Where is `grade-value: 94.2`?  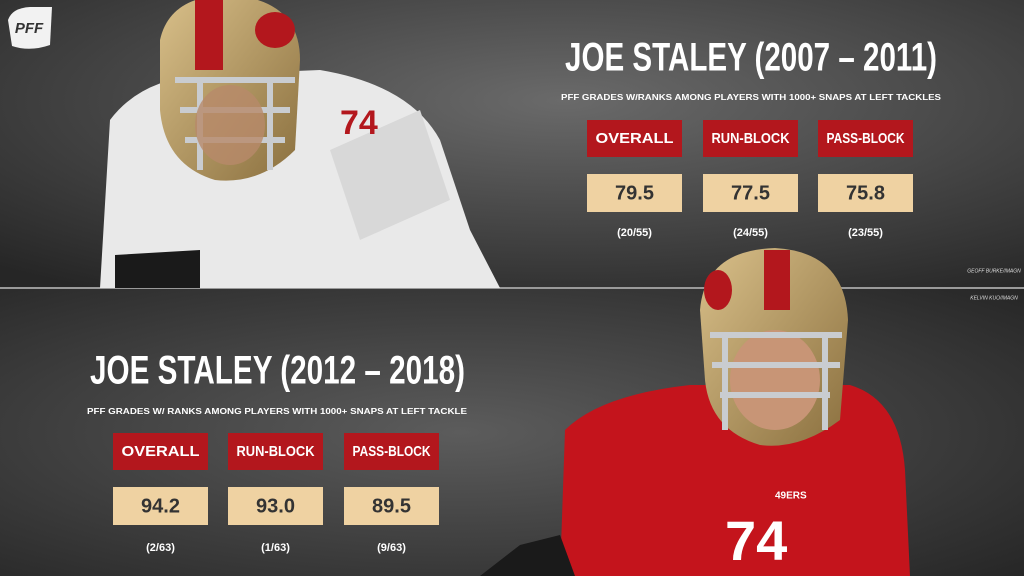 grade-value: 94.2 is located at coordinates (160, 506).